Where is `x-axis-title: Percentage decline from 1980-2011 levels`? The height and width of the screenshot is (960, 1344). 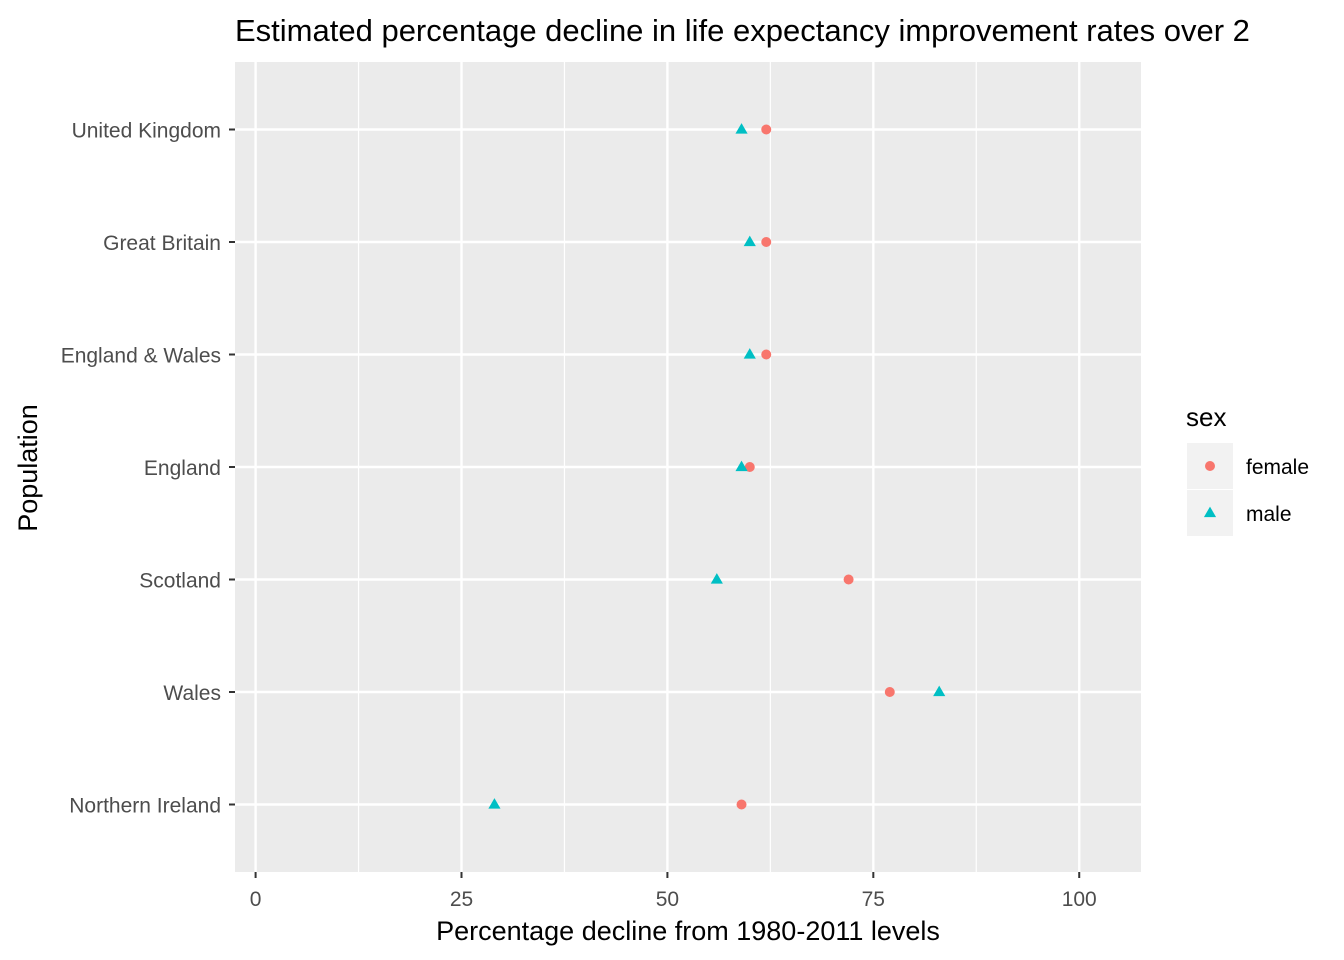 x-axis-title: Percentage decline from 1980-2011 levels is located at coordinates (688, 931).